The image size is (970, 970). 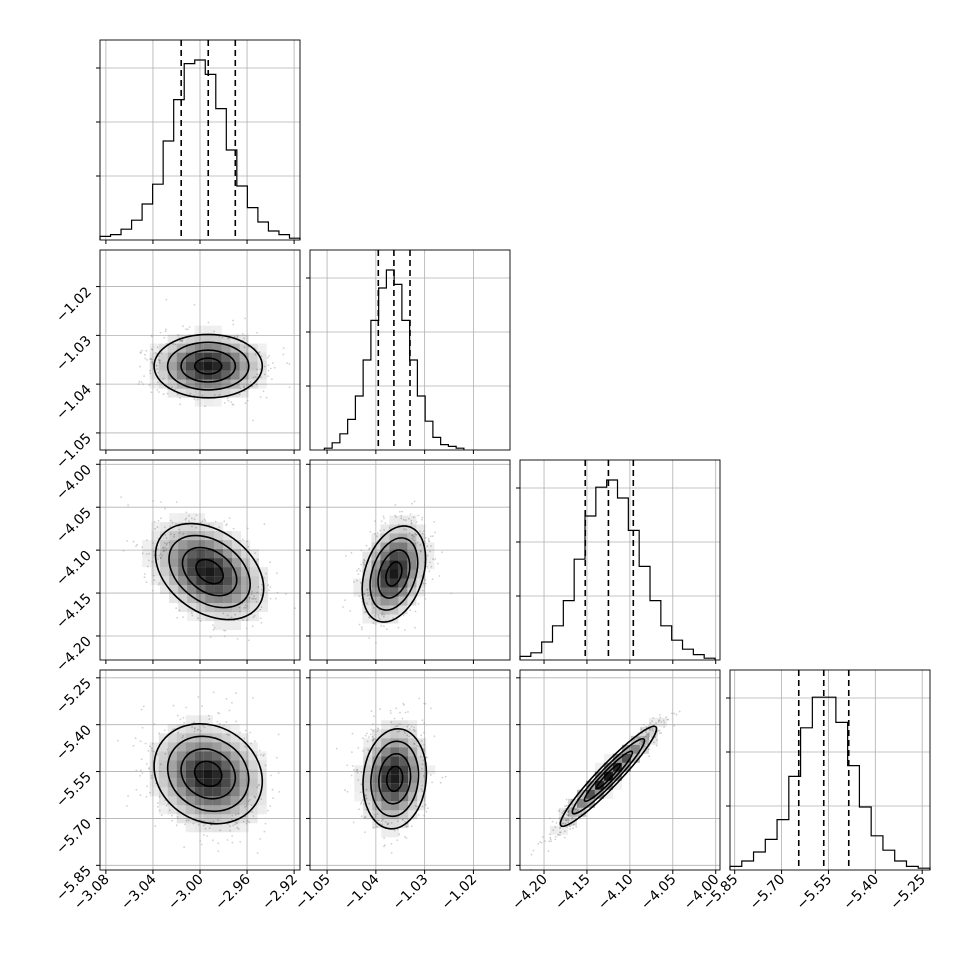 I want to click on y-tick-label-2-2: −4.10, so click(x=74, y=569).